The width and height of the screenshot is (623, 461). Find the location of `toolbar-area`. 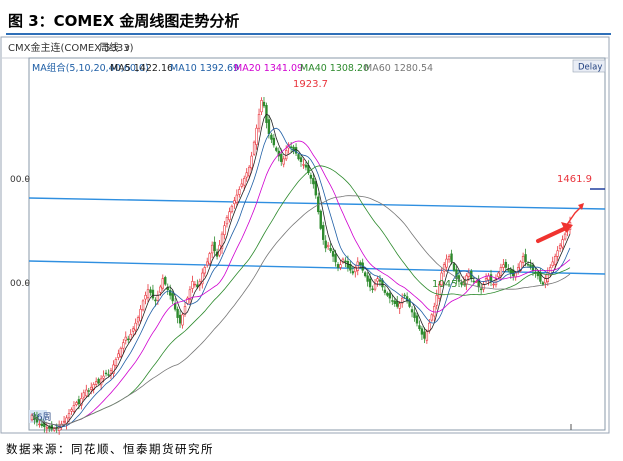

toolbar-area is located at coordinates (305, 48).